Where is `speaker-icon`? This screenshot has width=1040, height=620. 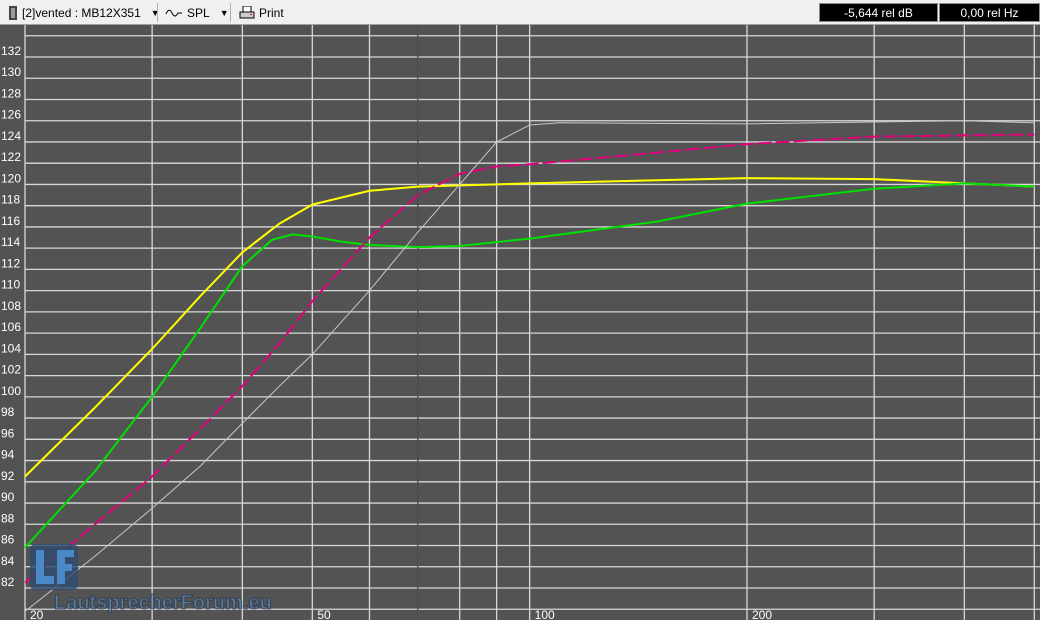
speaker-icon is located at coordinates (13, 13).